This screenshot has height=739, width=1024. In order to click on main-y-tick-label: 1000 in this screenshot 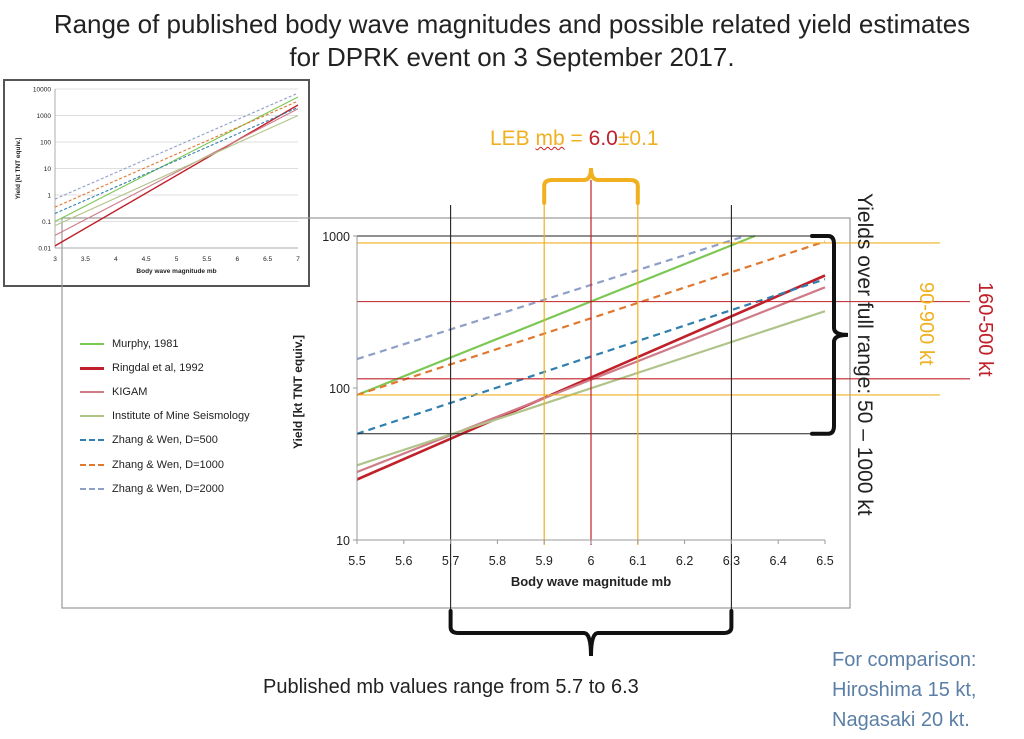, I will do `click(336, 237)`.